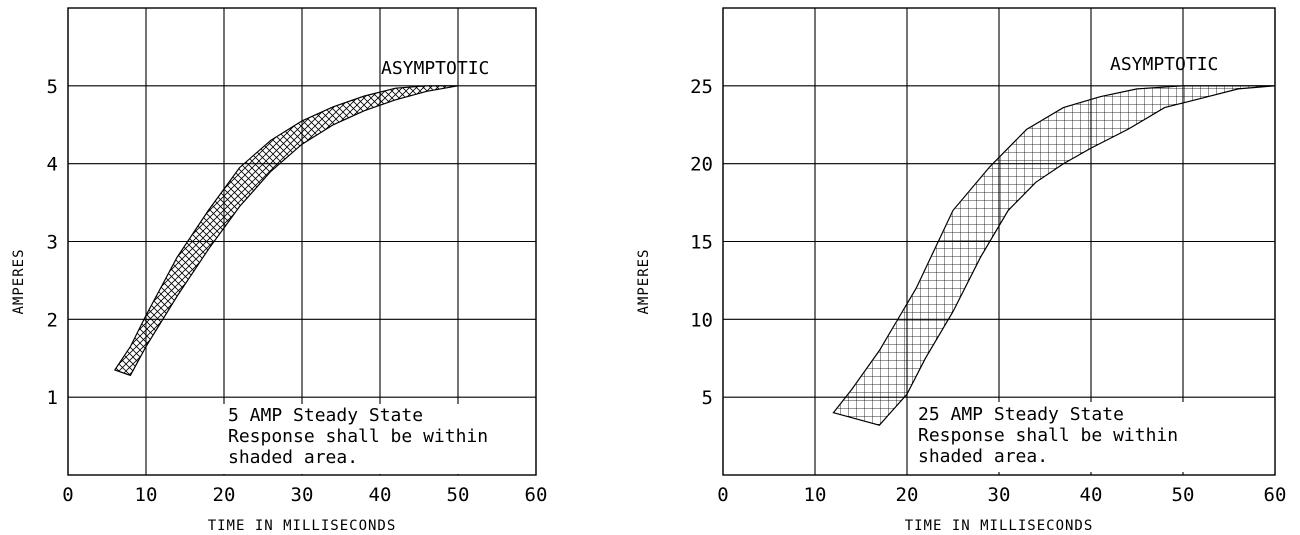 Image resolution: width=1300 pixels, height=535 pixels. Describe the element at coordinates (701, 87) in the screenshot. I see `y-tick-label: 25` at that location.